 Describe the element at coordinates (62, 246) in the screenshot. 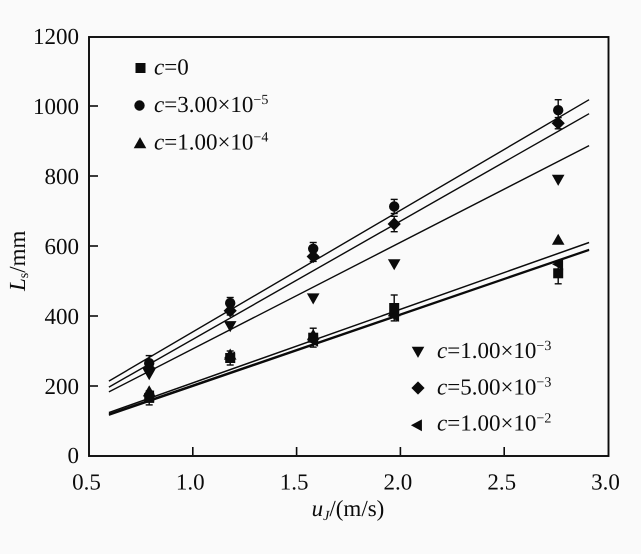

I see `svg-text: 600` at that location.